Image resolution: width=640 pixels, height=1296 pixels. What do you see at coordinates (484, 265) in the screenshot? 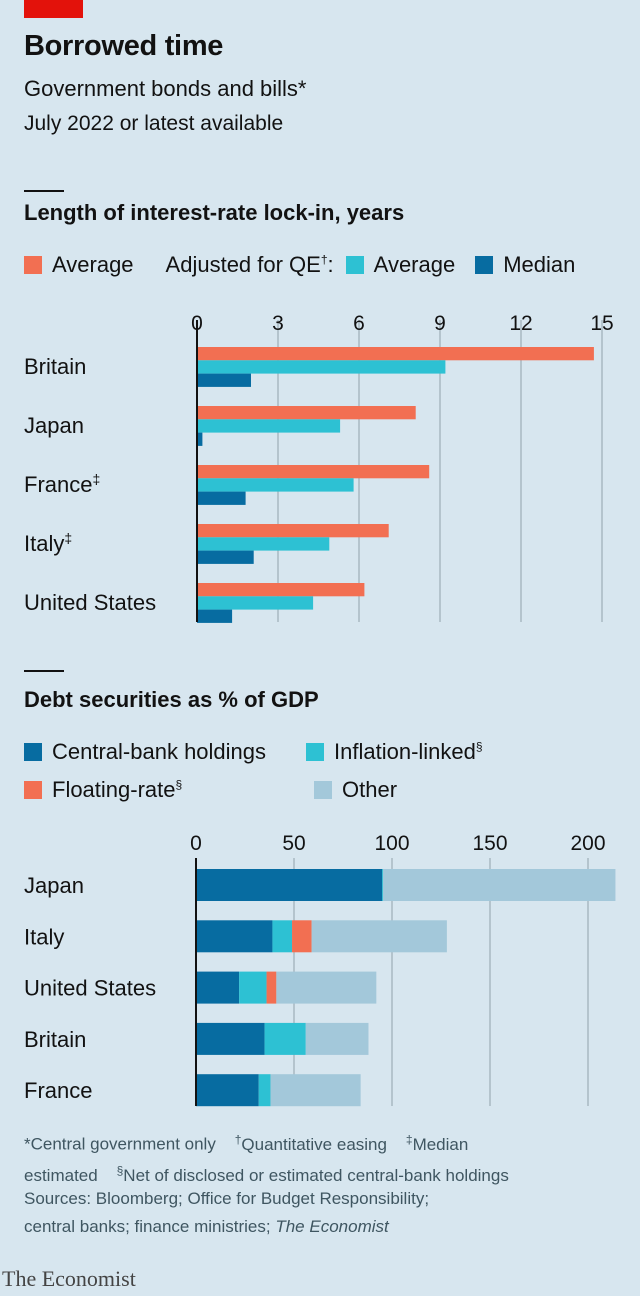
I see `legend-swatch-median` at bounding box center [484, 265].